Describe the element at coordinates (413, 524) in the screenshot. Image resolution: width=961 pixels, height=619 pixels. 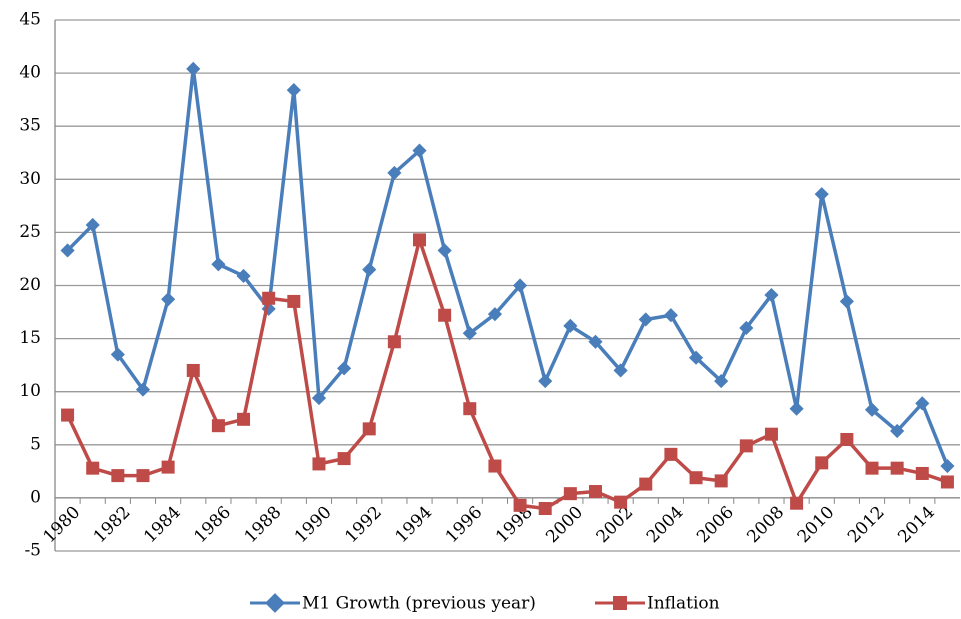
I see `x-tick-label: 1994` at that location.